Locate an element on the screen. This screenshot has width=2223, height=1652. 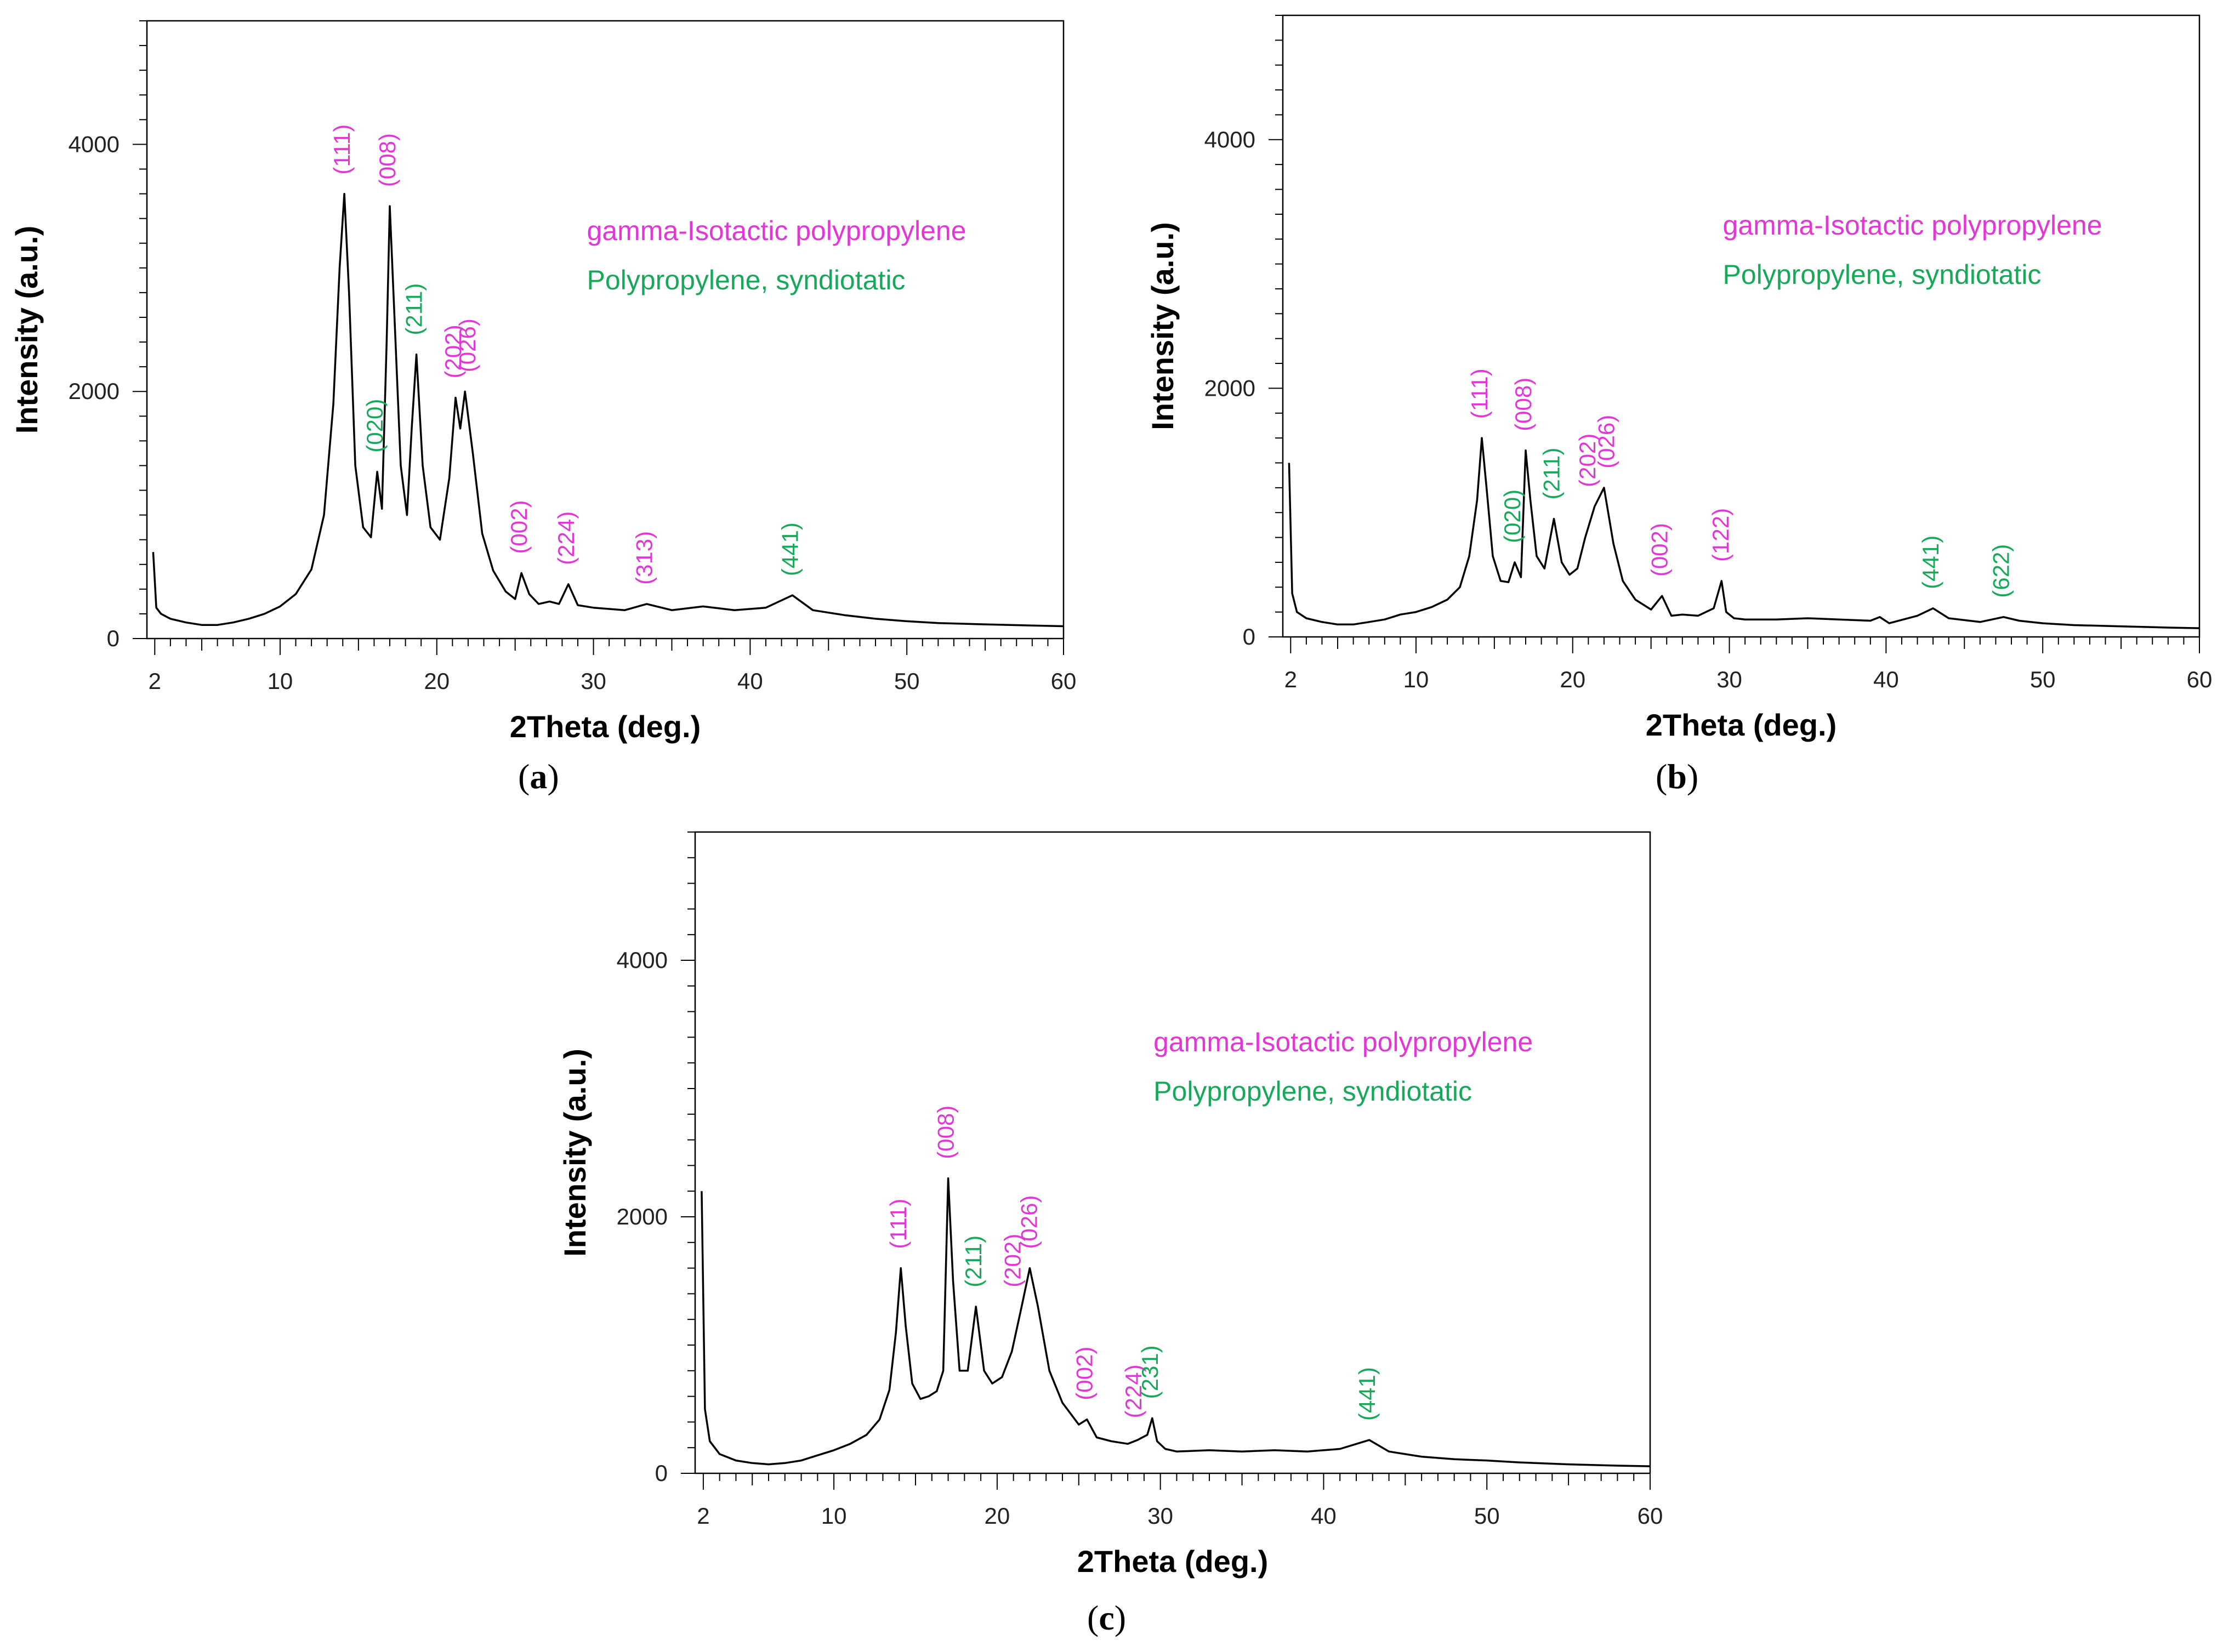
peak-label: (231) is located at coordinates (1150, 1372).